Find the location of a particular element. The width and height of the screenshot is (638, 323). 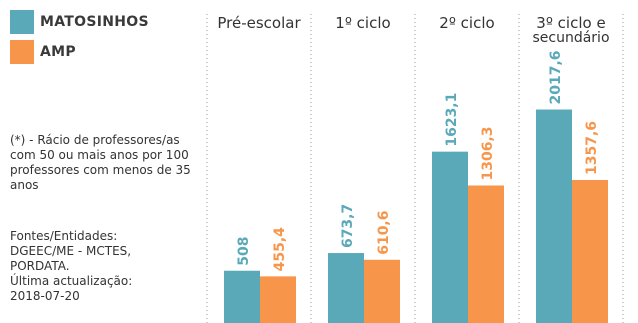

data-label-matosinhos: 1623,1 is located at coordinates (452, 120).